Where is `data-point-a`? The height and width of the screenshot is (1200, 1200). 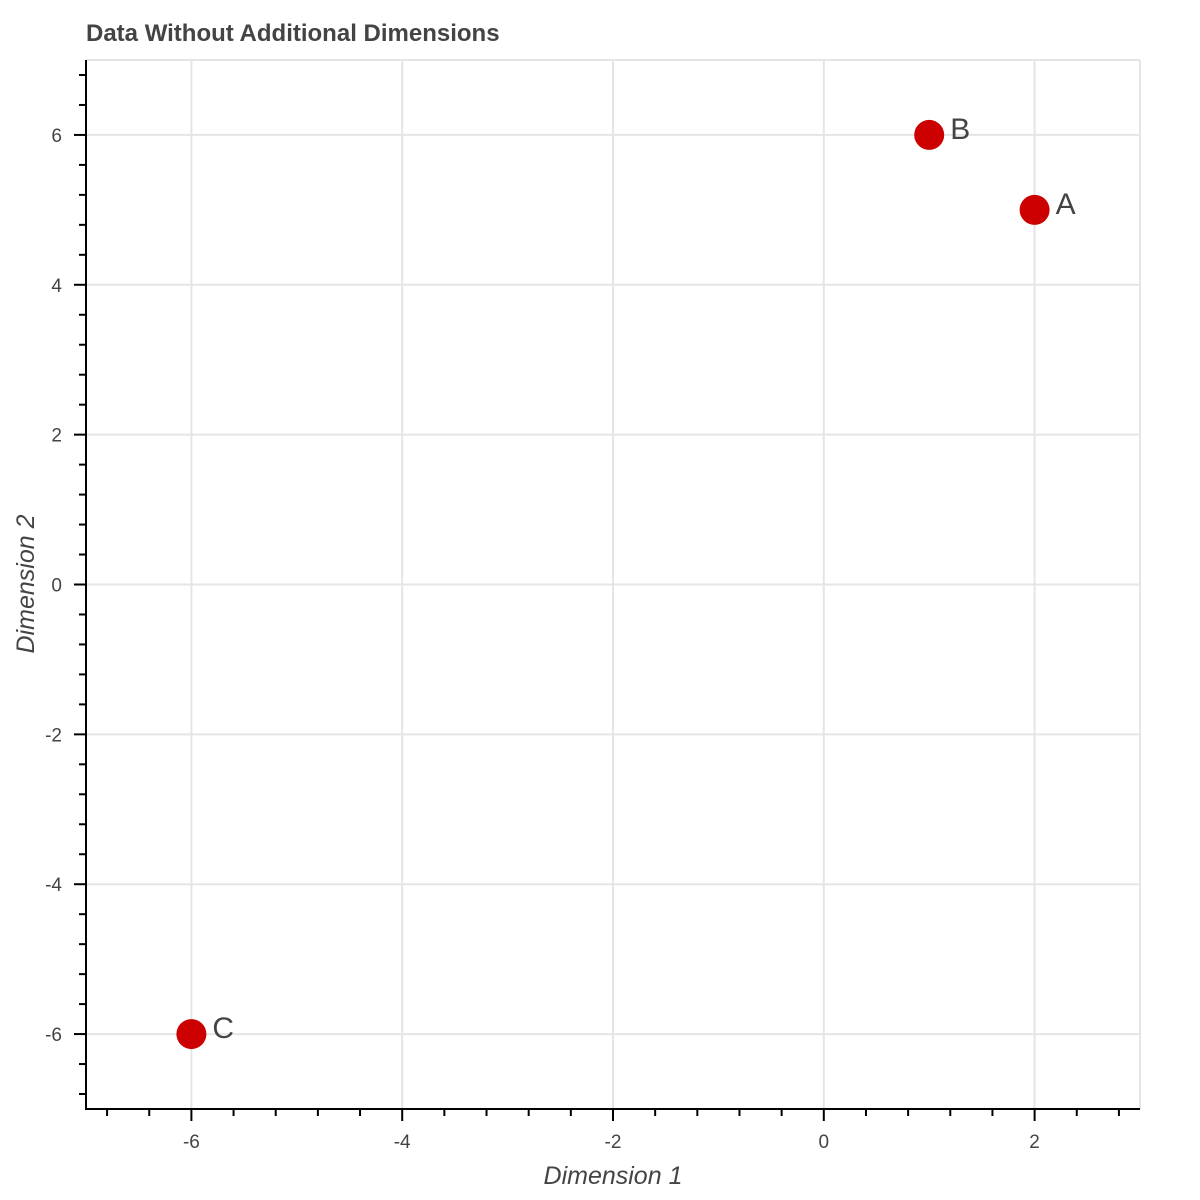
data-point-a is located at coordinates (1034, 209).